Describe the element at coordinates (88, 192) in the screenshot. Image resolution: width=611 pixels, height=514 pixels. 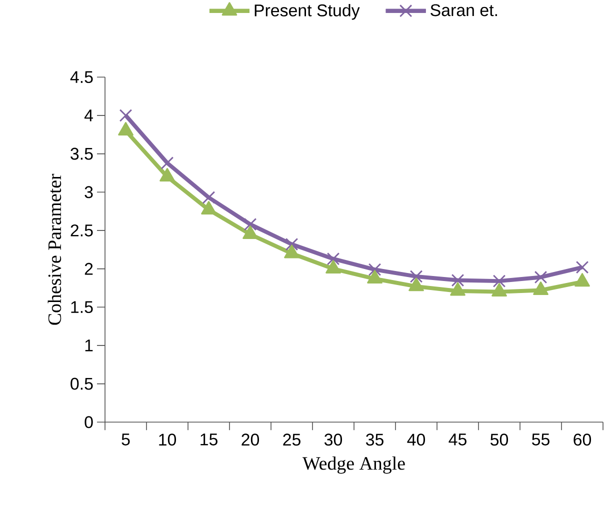
I see `y-tick-label: 3` at that location.